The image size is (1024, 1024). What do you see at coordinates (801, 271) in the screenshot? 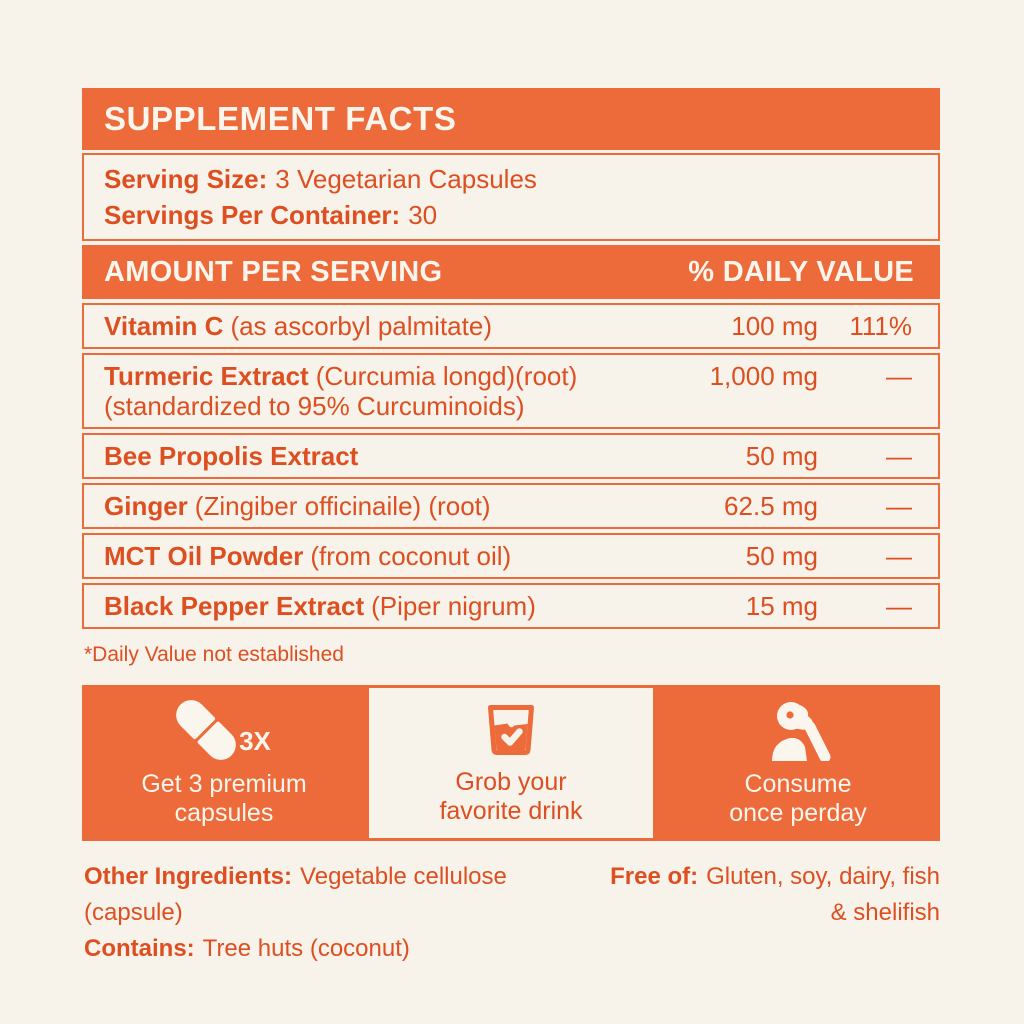
I see `column-daily-value: % DAILY VALUE` at bounding box center [801, 271].